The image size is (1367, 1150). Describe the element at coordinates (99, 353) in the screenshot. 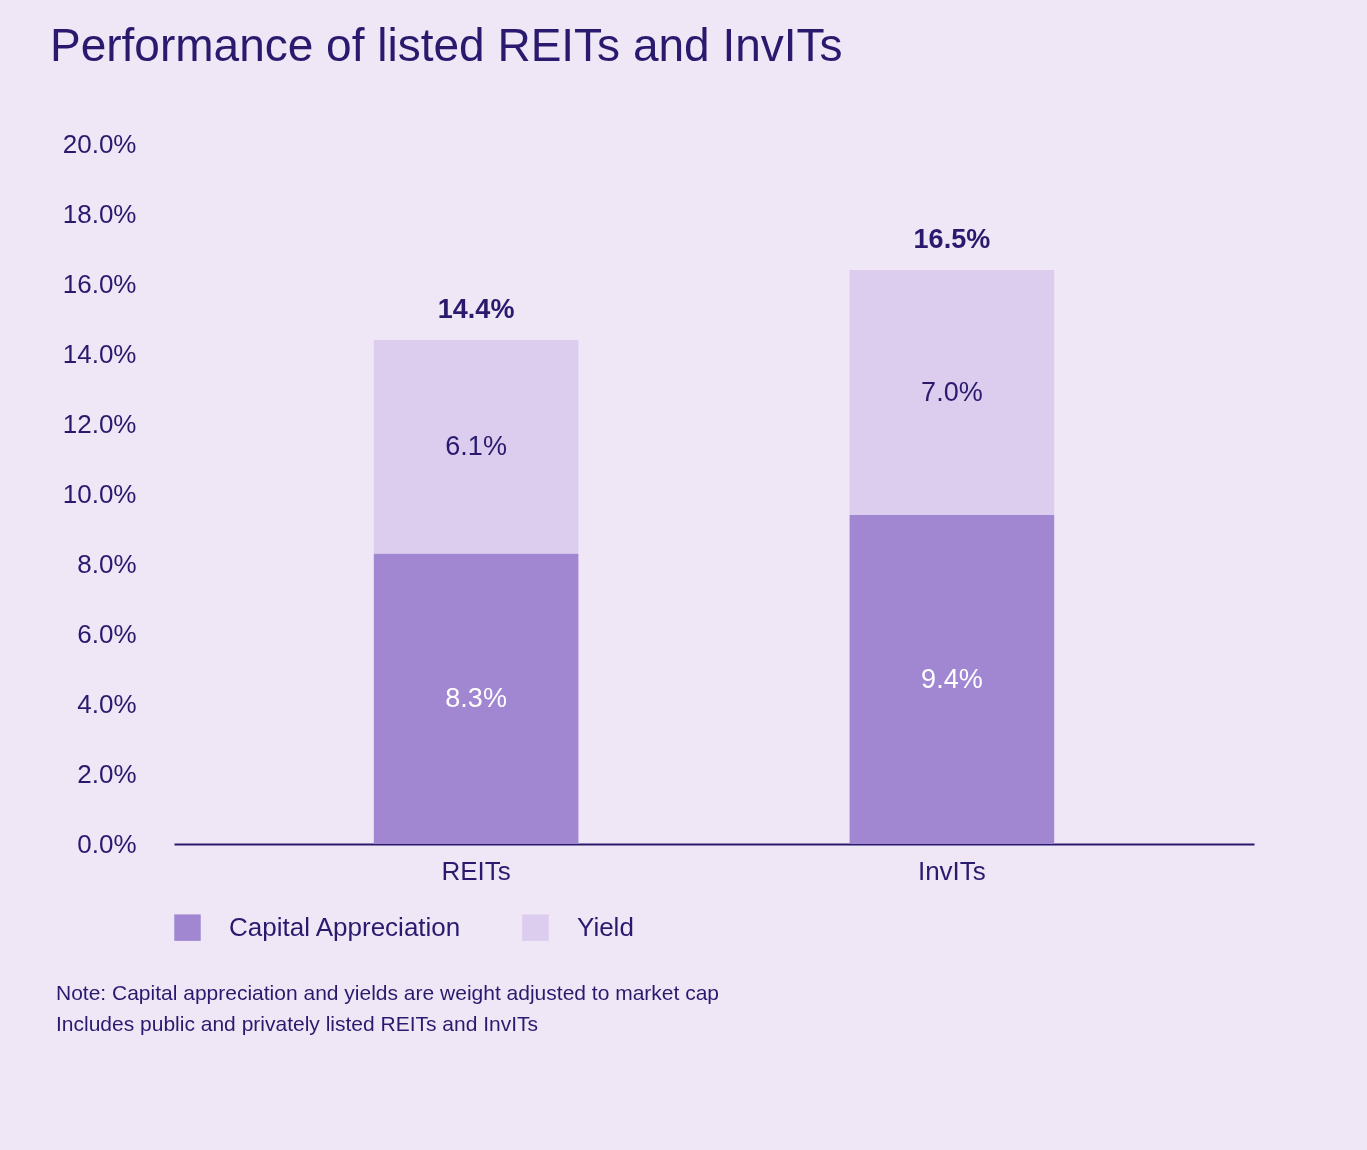

I see `y-tick-label: 14.0%` at that location.